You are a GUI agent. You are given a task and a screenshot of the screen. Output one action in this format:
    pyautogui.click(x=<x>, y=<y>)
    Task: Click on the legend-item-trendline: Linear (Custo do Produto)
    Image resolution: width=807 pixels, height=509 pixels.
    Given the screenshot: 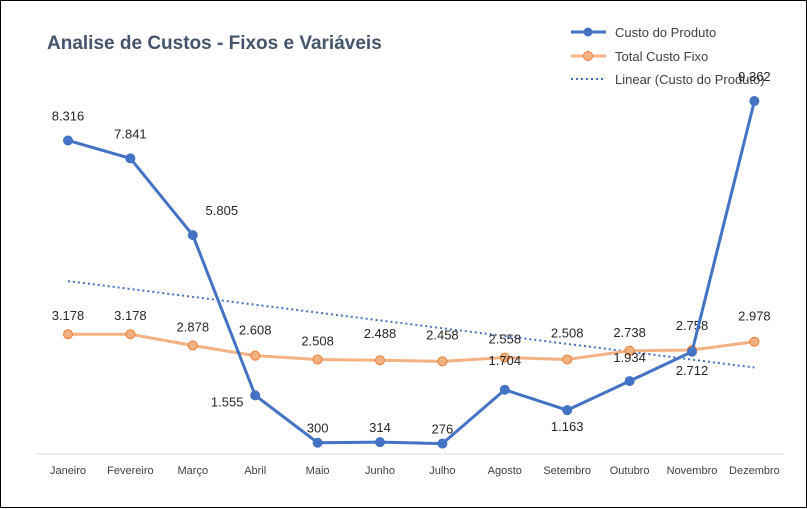 What is the action you would take?
    pyautogui.click(x=668, y=79)
    